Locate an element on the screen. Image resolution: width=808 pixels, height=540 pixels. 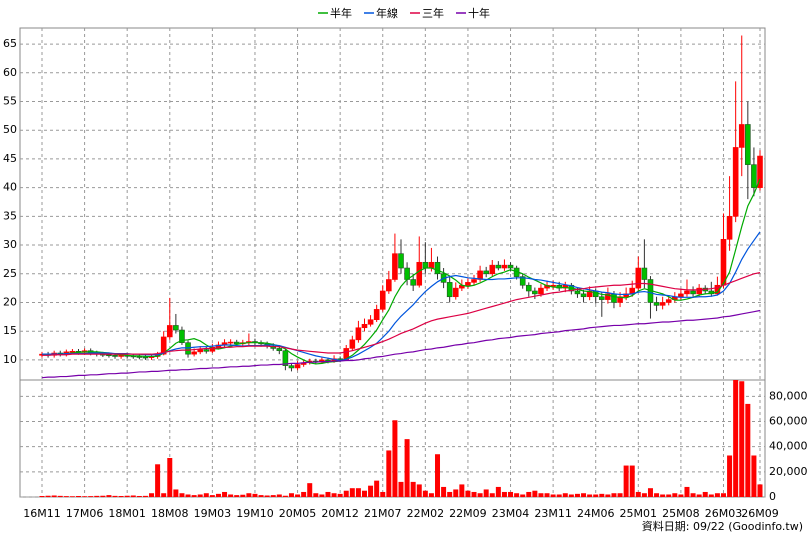
y-tick-label: 40 is located at coordinates (10, 187).